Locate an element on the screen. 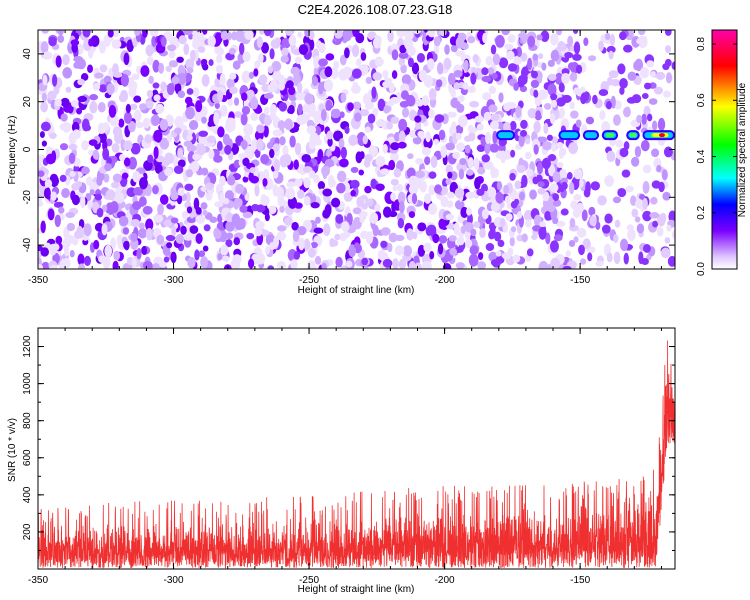 The image size is (750, 600). spectrogram-x-tick-label: -350 is located at coordinates (38, 280).